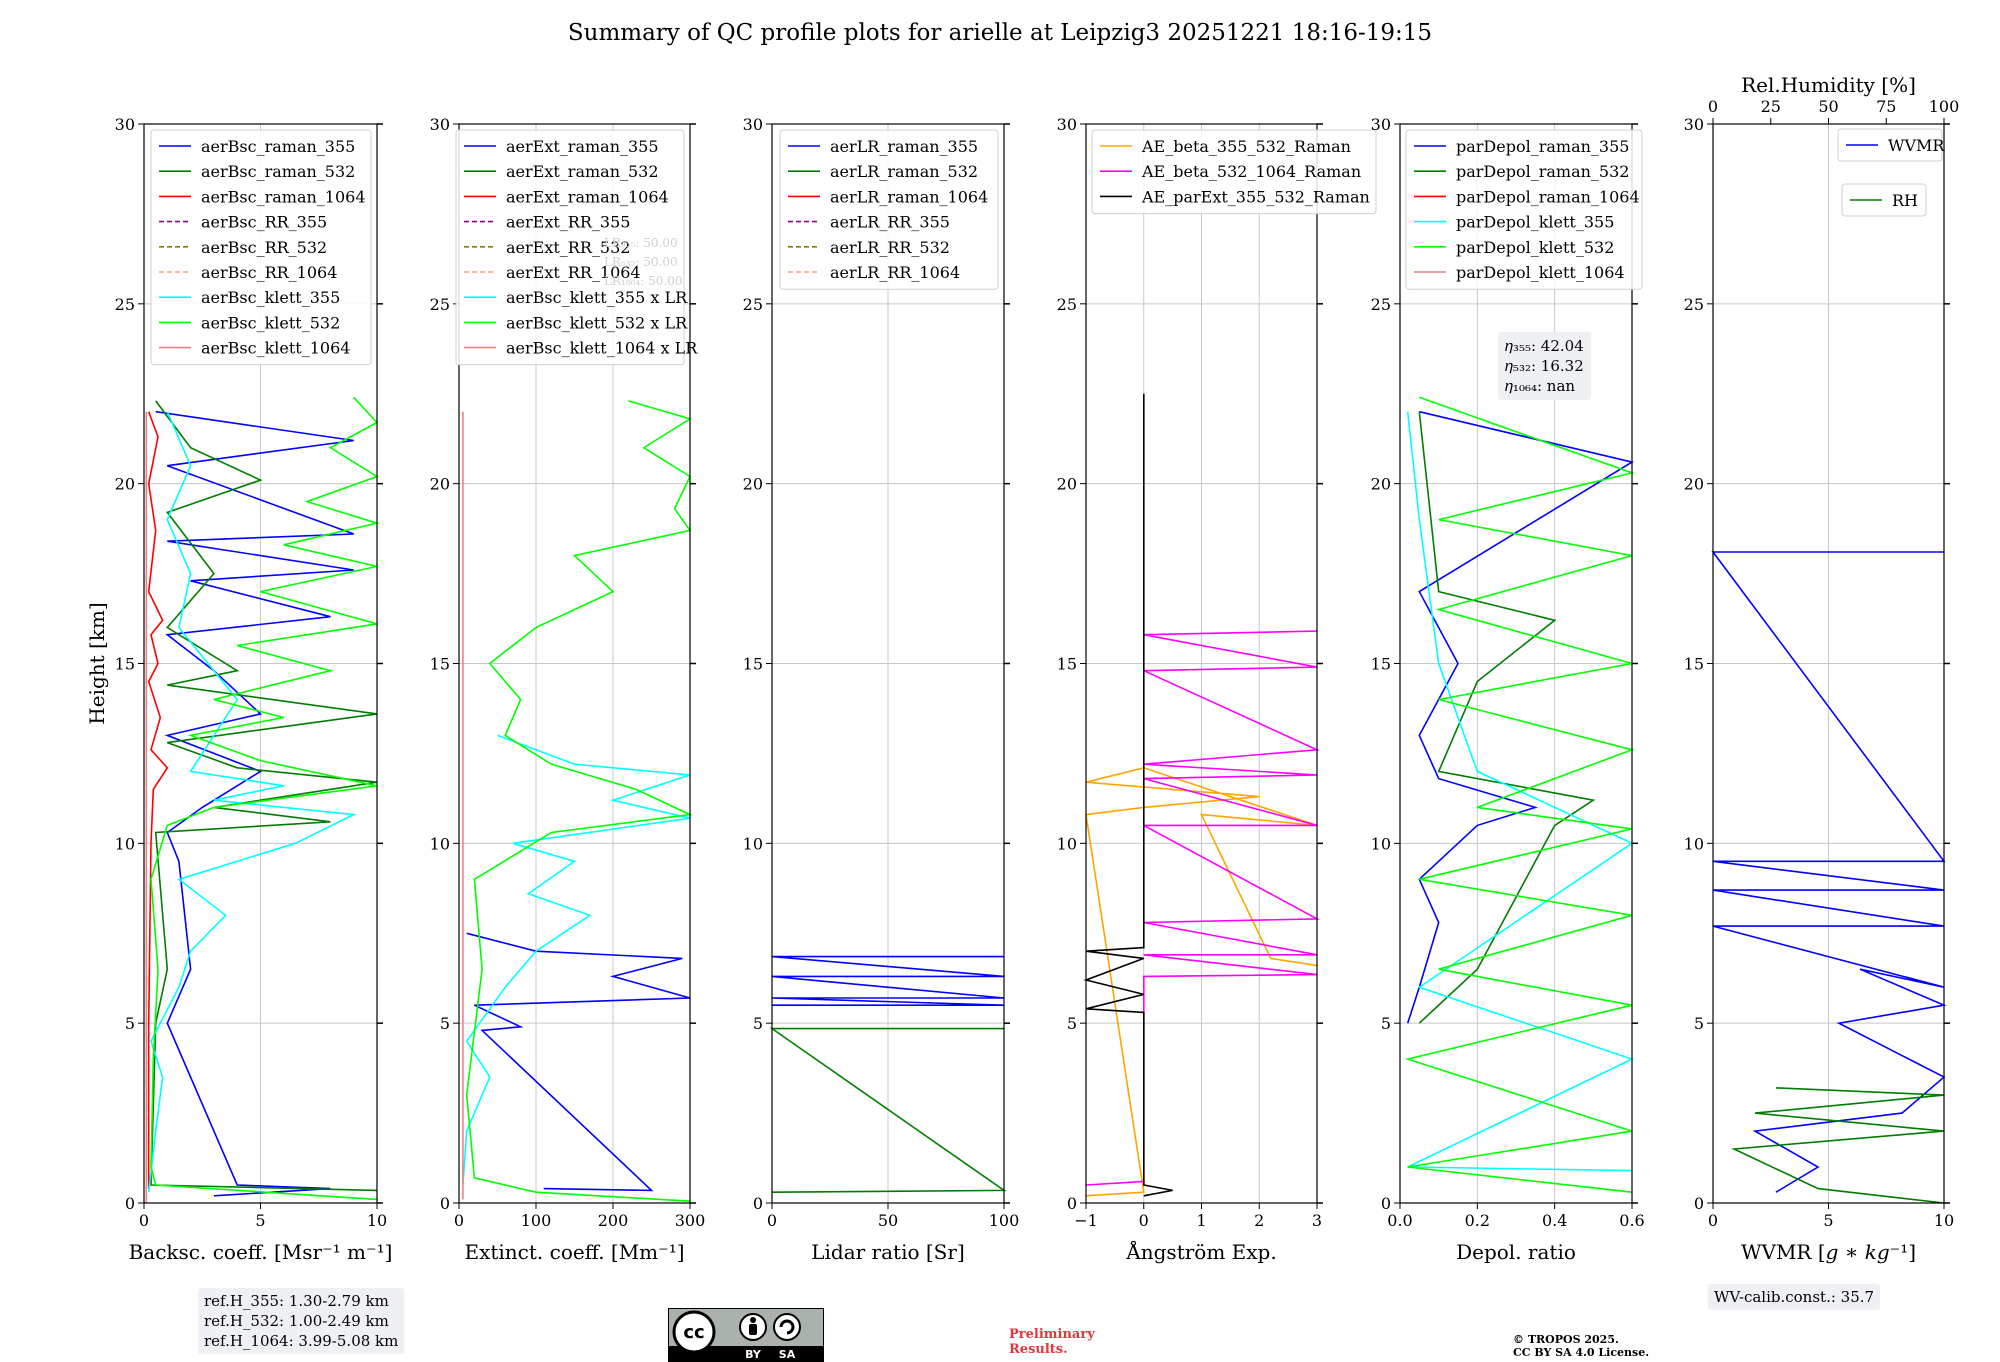 This screenshot has width=2000, height=1362. What do you see at coordinates (890, 222) in the screenshot?
I see `legend-label-aerlr-rr-355: aerLR_RR_355` at bounding box center [890, 222].